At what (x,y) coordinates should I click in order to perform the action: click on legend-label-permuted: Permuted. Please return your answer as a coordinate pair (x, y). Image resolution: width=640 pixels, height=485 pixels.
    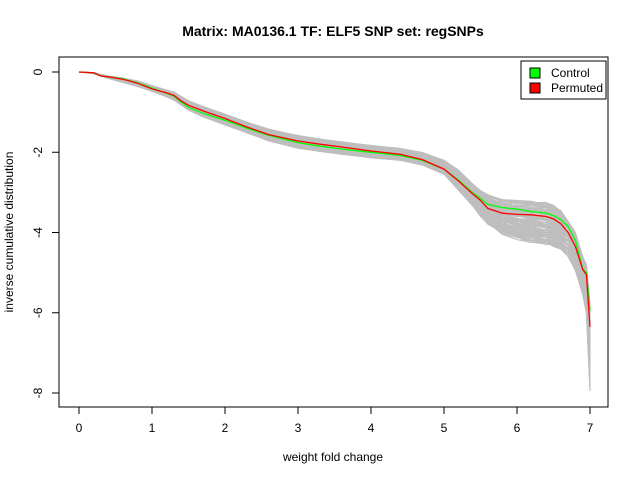
    Looking at the image, I should click on (577, 88).